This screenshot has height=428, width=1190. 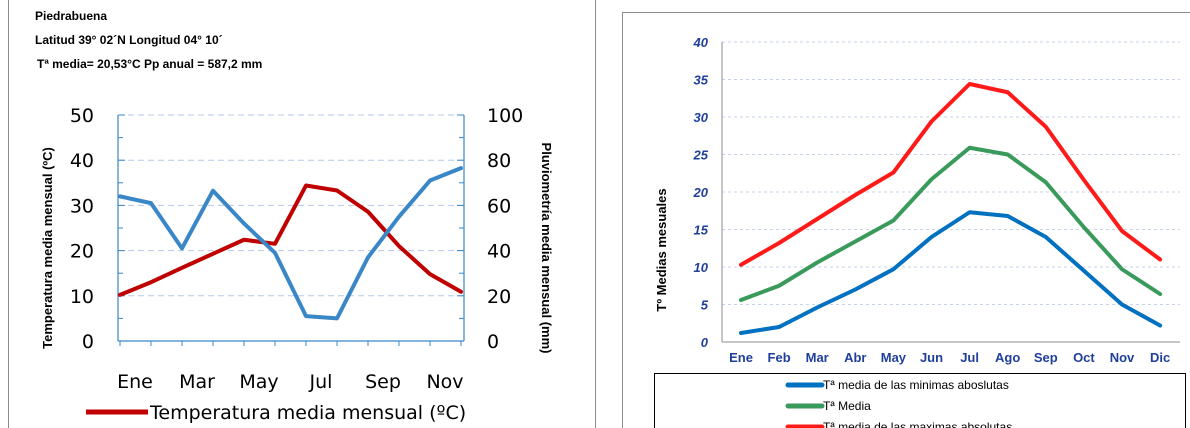 What do you see at coordinates (1007, 357) in the screenshot?
I see `x-tick-label: Ago` at bounding box center [1007, 357].